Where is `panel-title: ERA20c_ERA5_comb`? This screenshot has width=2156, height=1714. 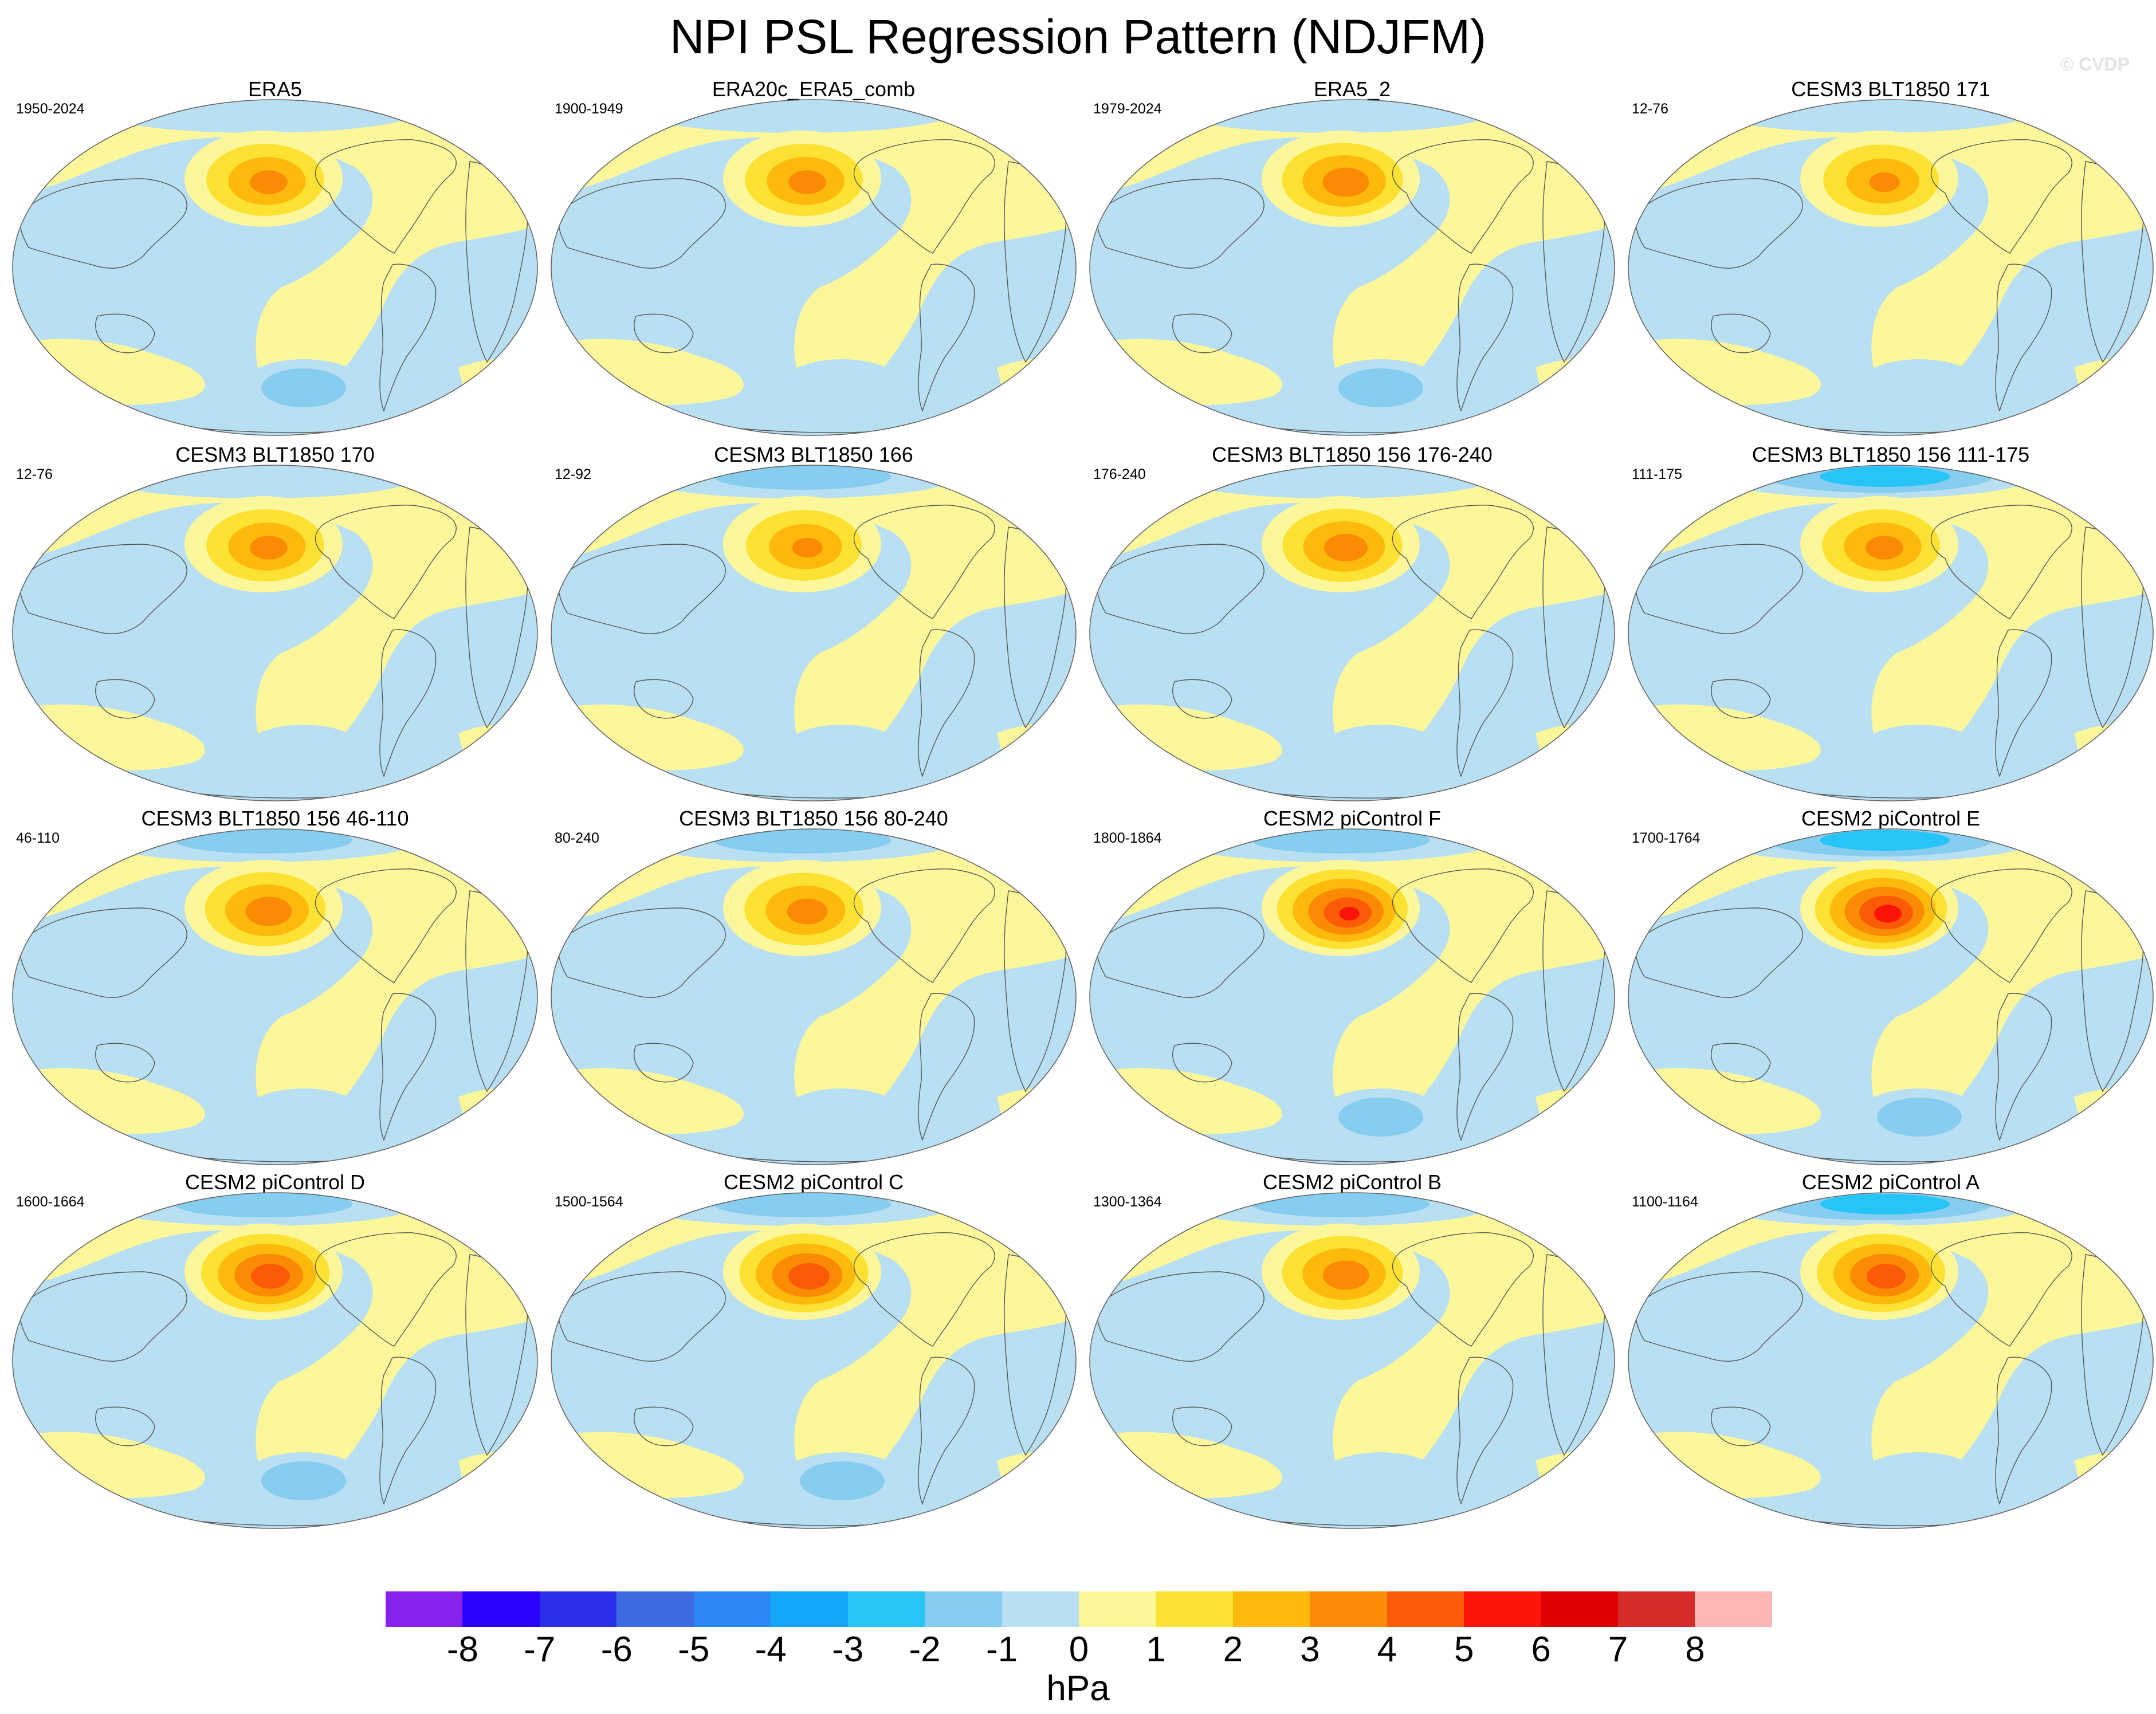 panel-title: ERA20c_ERA5_comb is located at coordinates (814, 89).